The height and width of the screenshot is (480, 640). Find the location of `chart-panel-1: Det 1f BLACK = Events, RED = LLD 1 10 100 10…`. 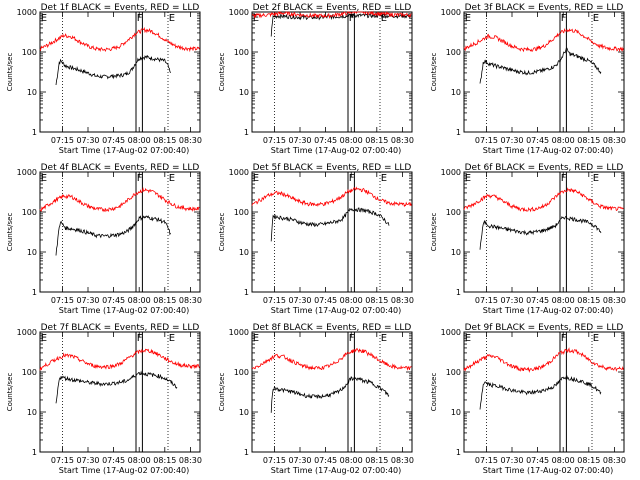

chart-panel-1: Det 1f BLACK = Events, RED = LLD 1 10 100 10… is located at coordinates (104, 79).